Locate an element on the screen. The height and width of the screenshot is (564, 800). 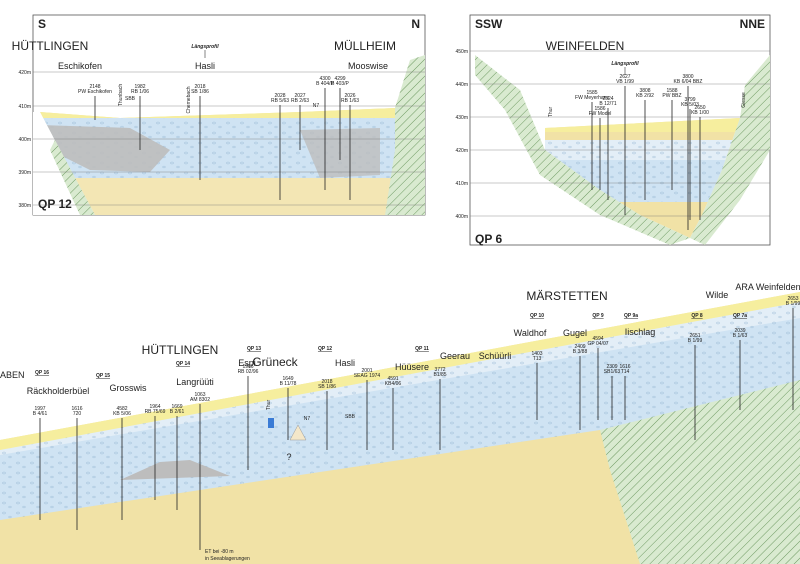
borehole-name: B 1/63 is located at coordinates (740, 336).